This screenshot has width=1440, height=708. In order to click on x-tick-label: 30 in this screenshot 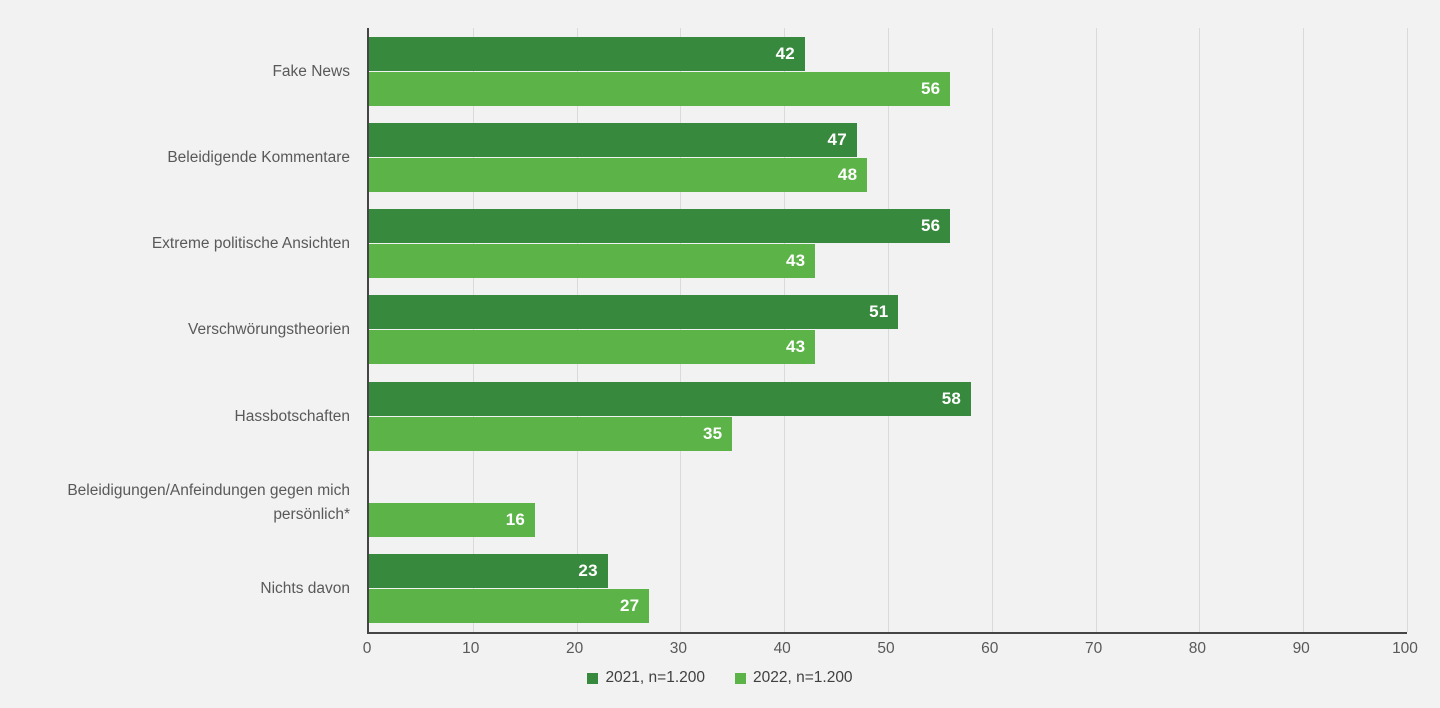, I will do `click(678, 648)`.